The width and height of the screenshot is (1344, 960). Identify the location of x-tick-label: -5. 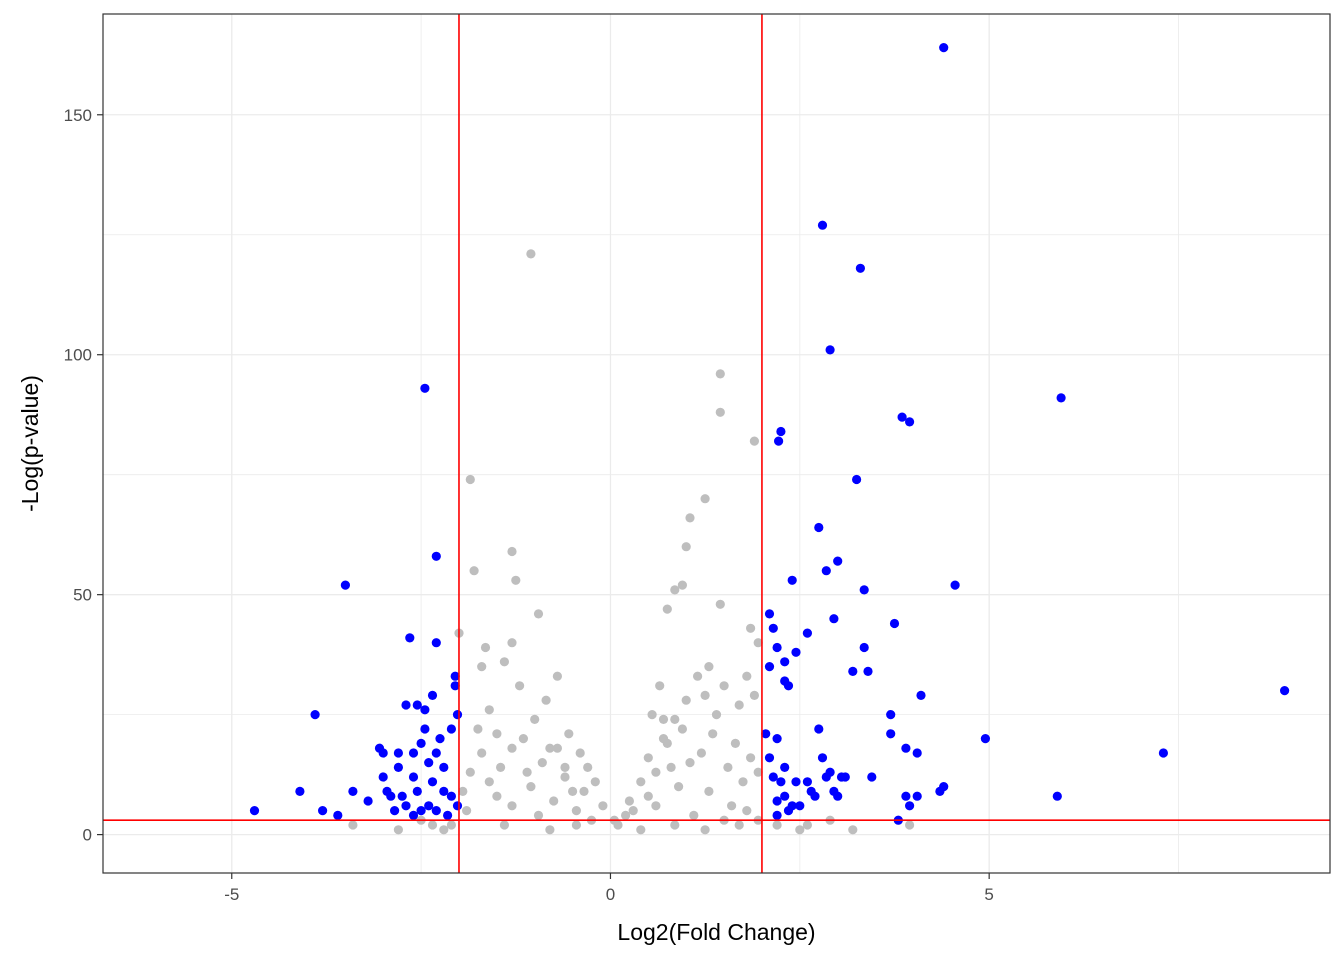
(231, 894).